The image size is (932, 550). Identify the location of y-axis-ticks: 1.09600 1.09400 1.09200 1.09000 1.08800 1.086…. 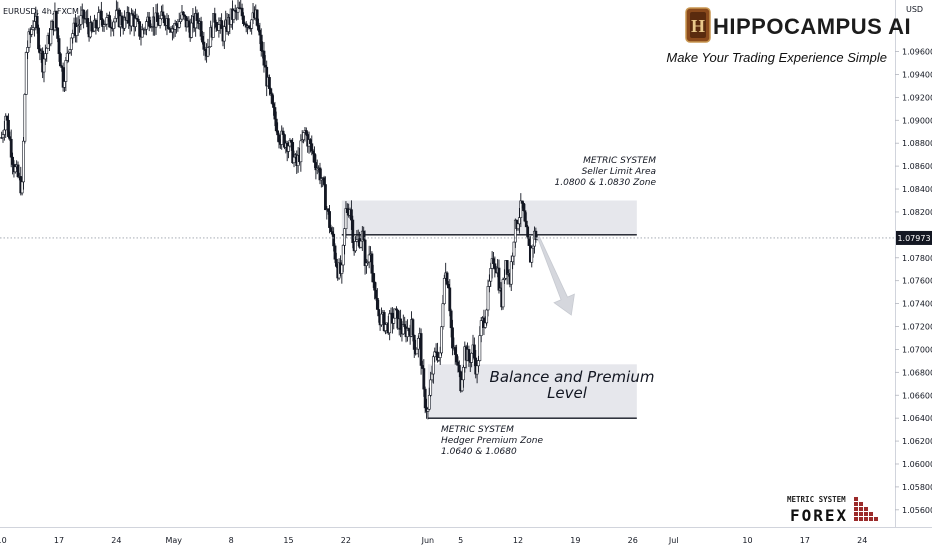
(913, 281).